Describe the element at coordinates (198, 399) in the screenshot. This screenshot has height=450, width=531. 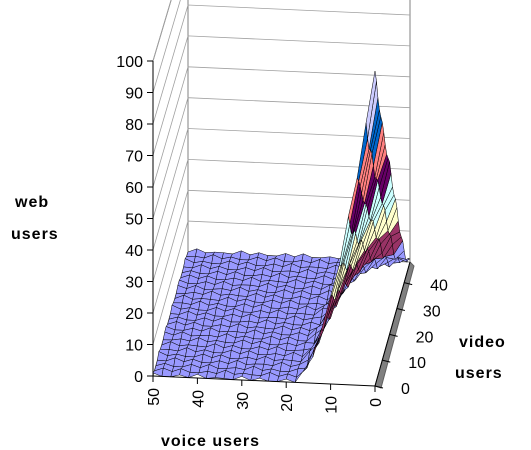
I see `voice-users-tick-label: 40` at that location.